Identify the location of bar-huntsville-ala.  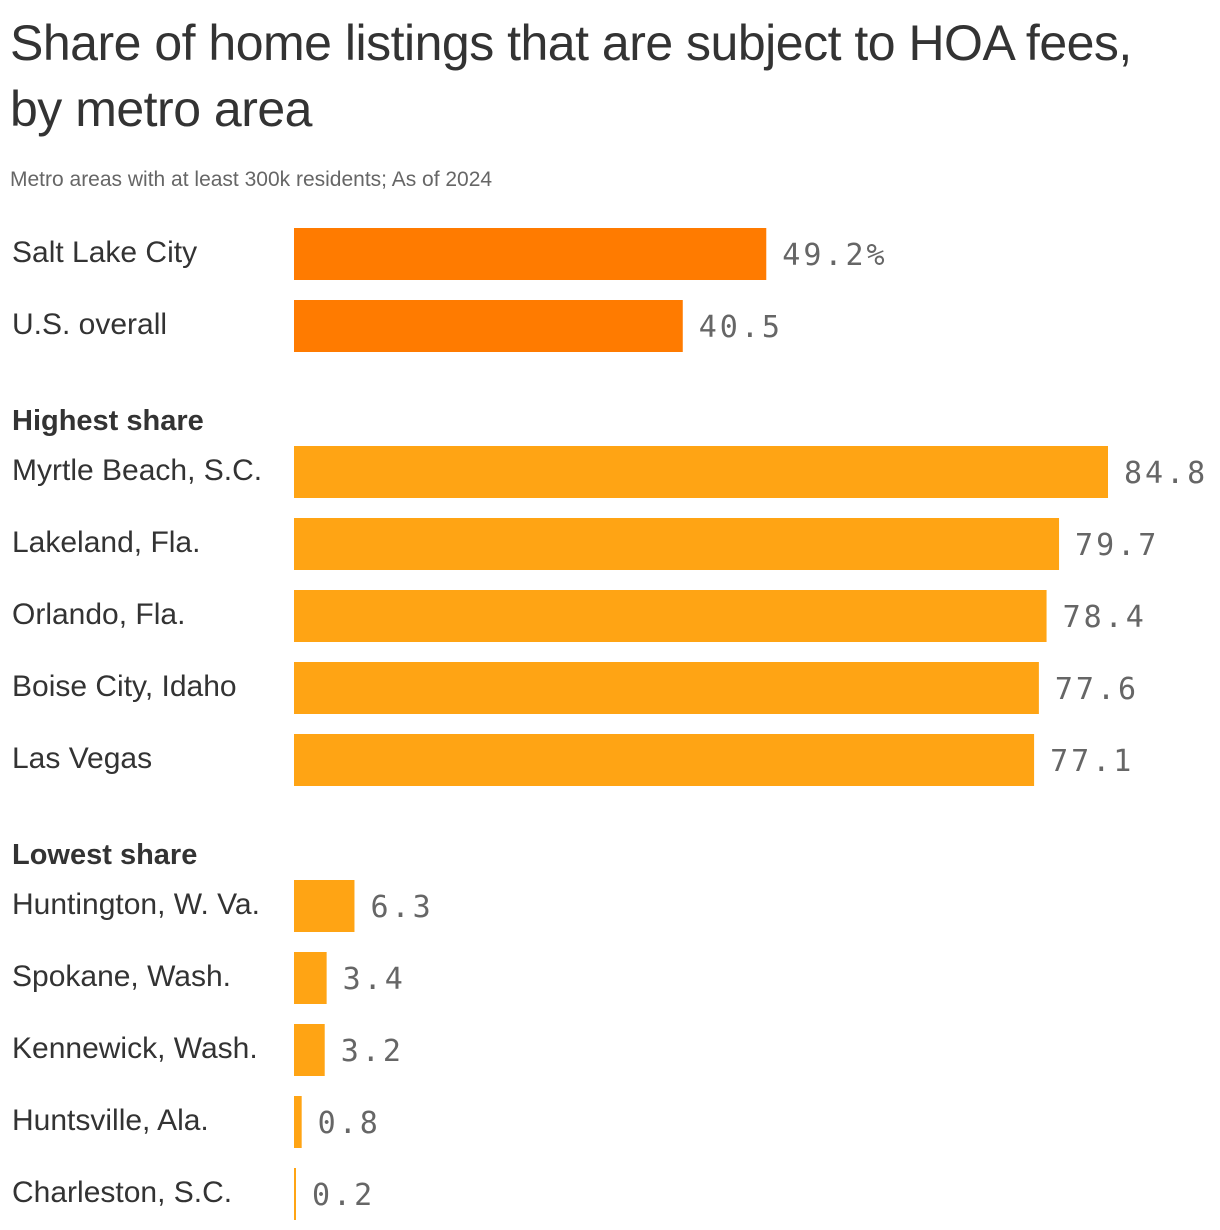
(298, 1122).